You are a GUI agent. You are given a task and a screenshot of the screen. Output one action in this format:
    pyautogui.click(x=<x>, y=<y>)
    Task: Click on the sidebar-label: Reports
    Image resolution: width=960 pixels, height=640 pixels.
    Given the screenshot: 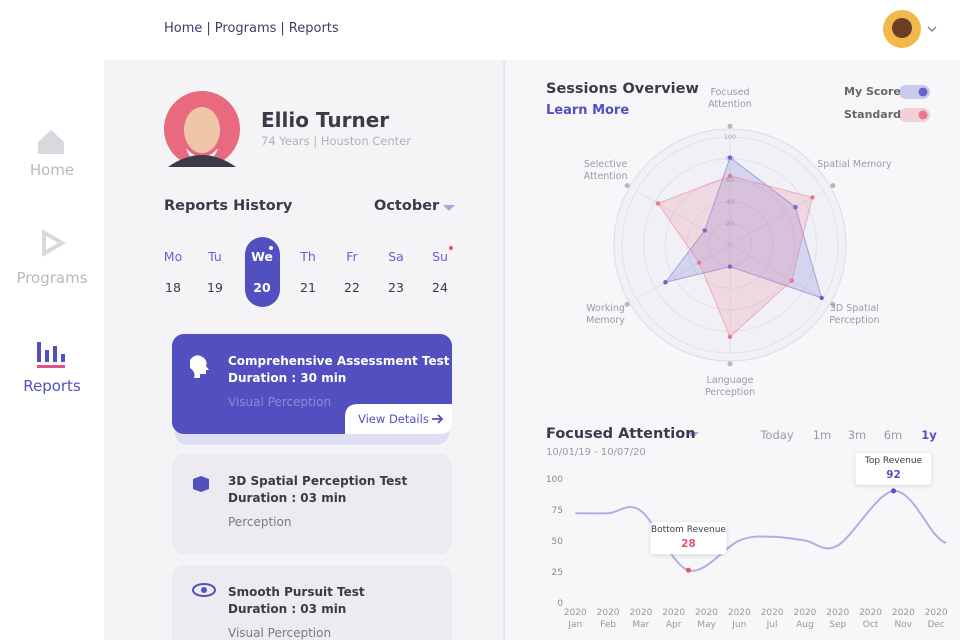 What is the action you would take?
    pyautogui.click(x=52, y=386)
    